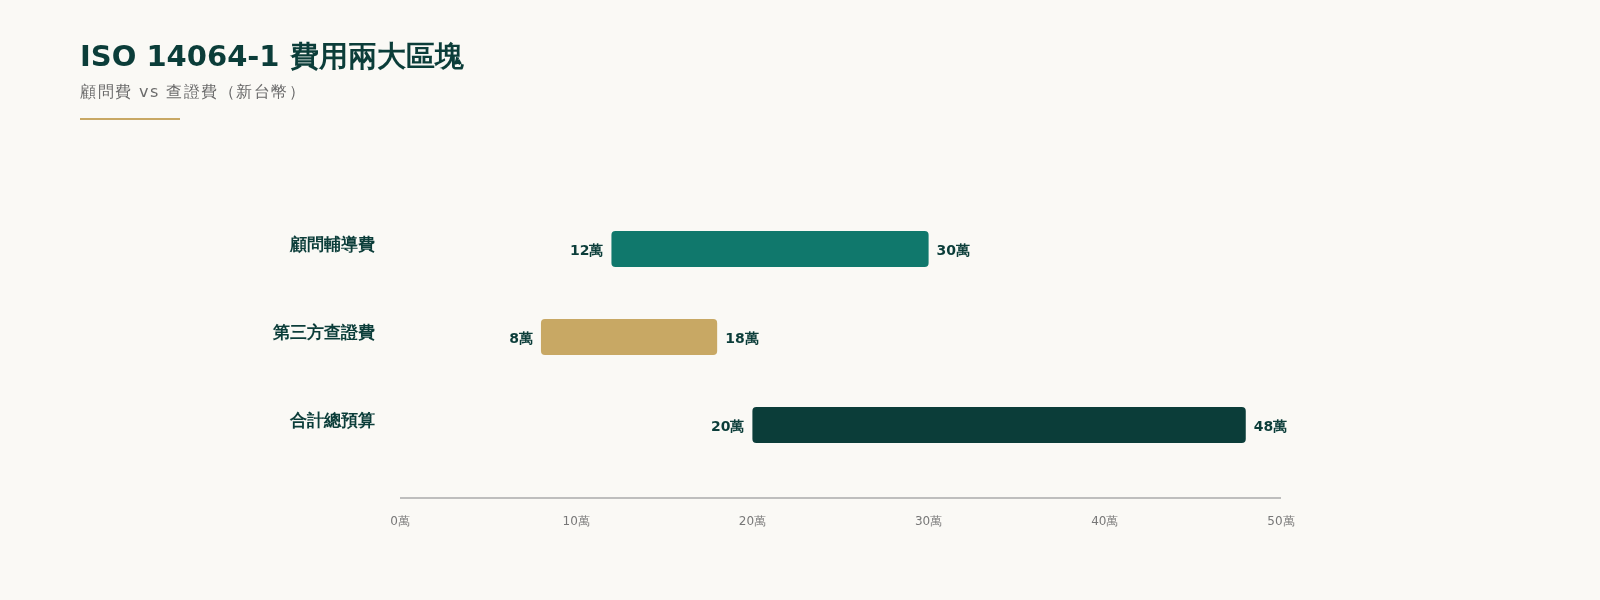 This screenshot has width=1600, height=600. What do you see at coordinates (576, 521) in the screenshot?
I see `x-tick-label: 10萬` at bounding box center [576, 521].